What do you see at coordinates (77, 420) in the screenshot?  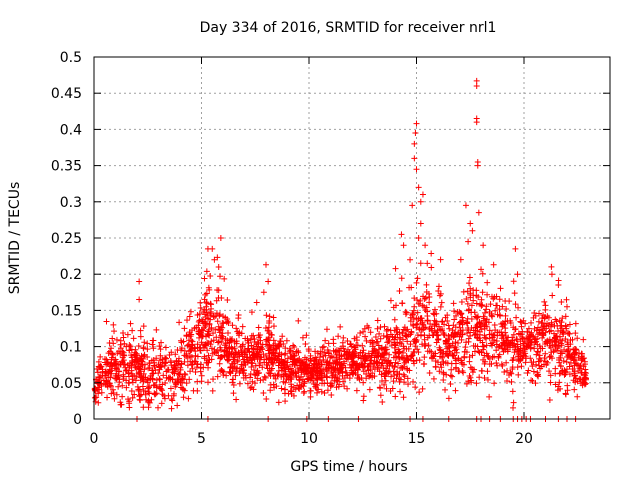 I see `y-tick-label: 0` at bounding box center [77, 420].